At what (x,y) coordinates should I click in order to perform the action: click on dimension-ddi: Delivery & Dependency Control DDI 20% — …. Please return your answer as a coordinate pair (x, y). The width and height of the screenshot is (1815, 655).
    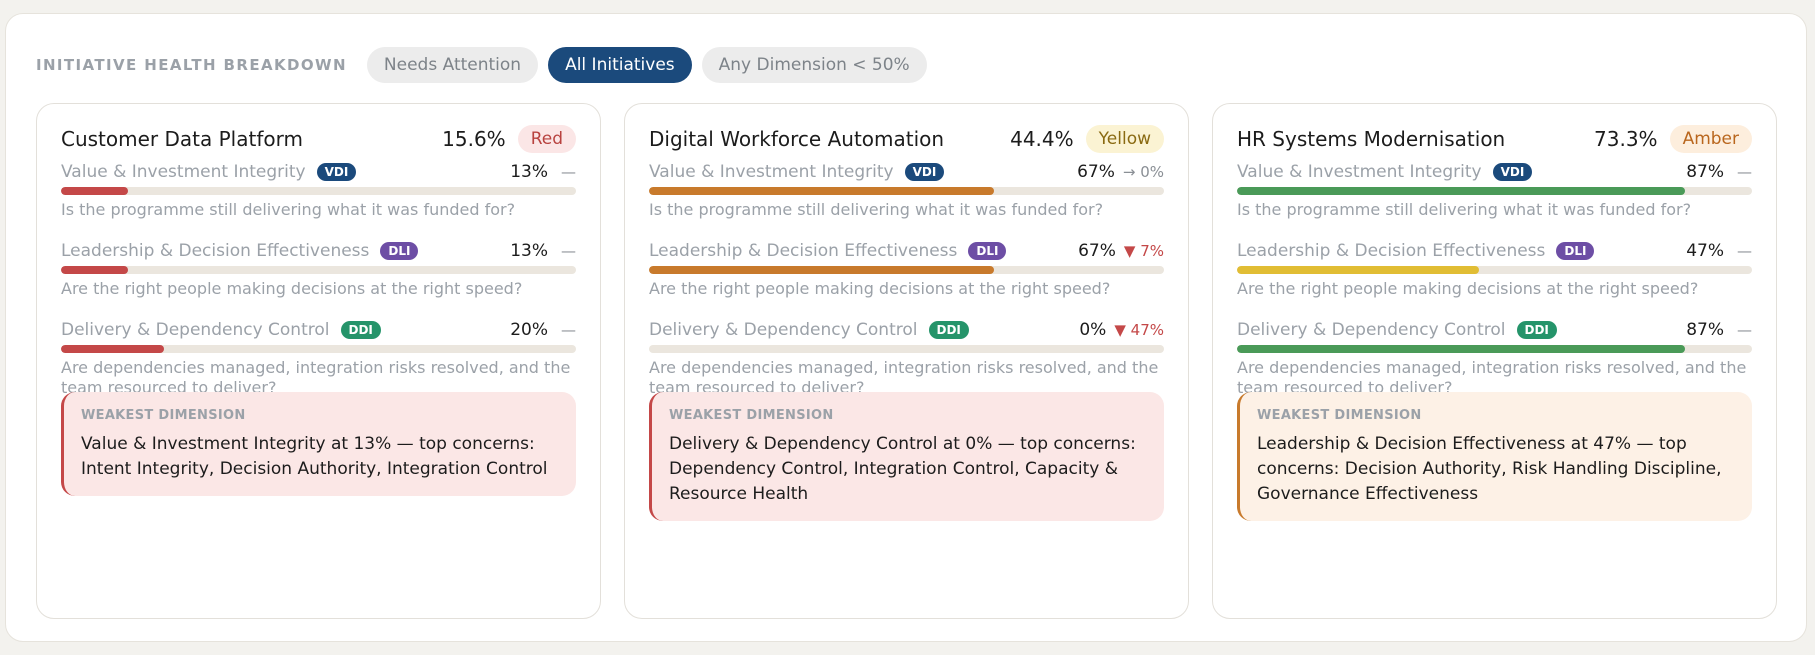
    Looking at the image, I should click on (318, 357).